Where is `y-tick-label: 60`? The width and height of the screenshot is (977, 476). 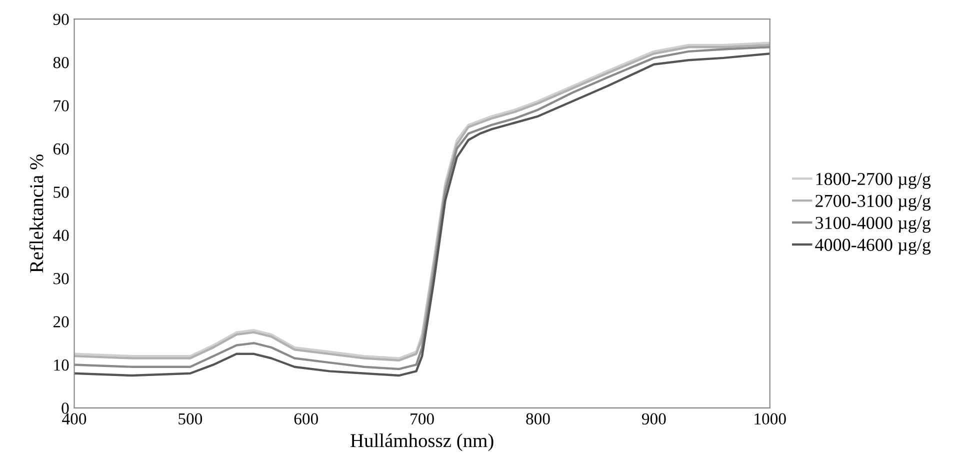
y-tick-label: 60 is located at coordinates (61, 149).